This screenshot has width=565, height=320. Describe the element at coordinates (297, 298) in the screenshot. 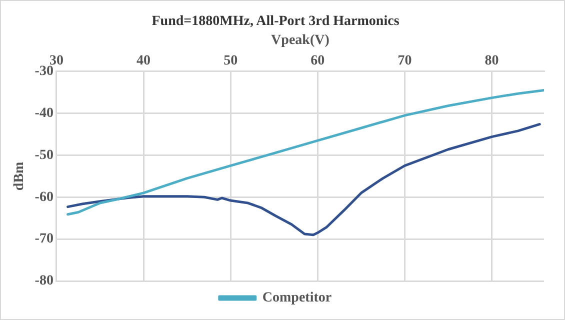

I see `legend-label: Competitor` at that location.